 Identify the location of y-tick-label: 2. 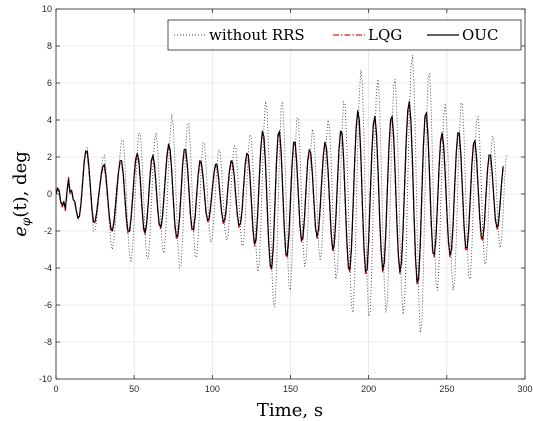
(49, 157).